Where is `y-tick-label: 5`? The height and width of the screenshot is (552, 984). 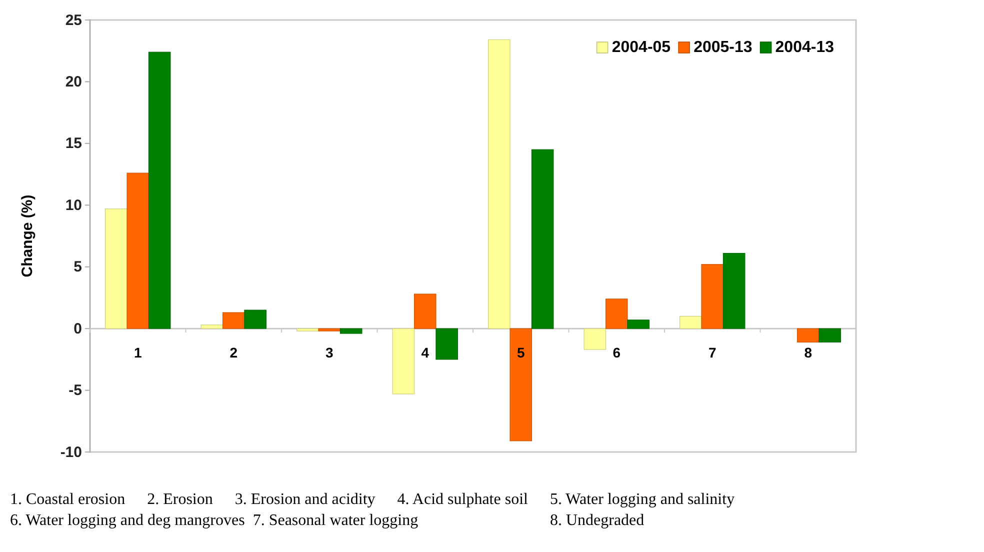
y-tick-label: 5 is located at coordinates (78, 267).